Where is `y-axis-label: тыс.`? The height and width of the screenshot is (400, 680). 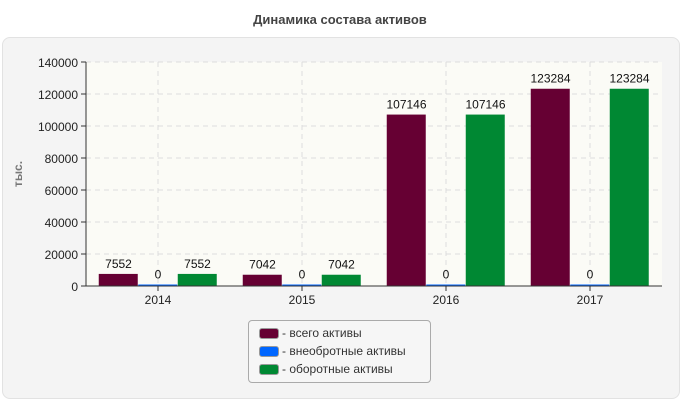
y-axis-label: тыс. is located at coordinates (18, 174).